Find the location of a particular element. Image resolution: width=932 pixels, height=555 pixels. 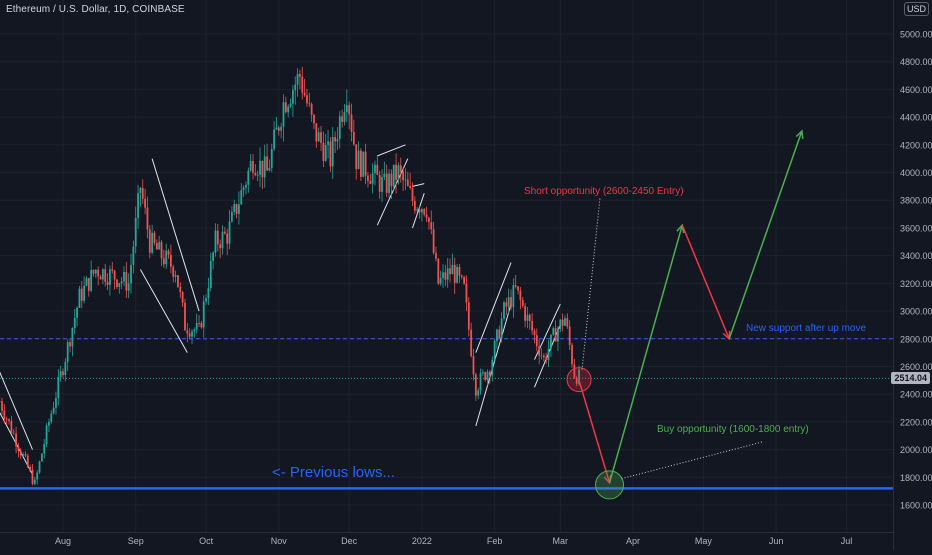

price-tick-label: 5000.00 is located at coordinates (916, 35).